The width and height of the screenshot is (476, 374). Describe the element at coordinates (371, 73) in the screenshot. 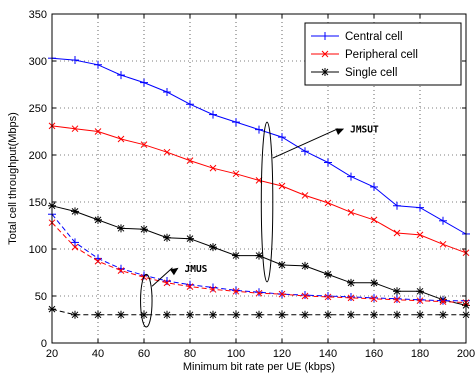

I see `legend-label: Single cell` at that location.